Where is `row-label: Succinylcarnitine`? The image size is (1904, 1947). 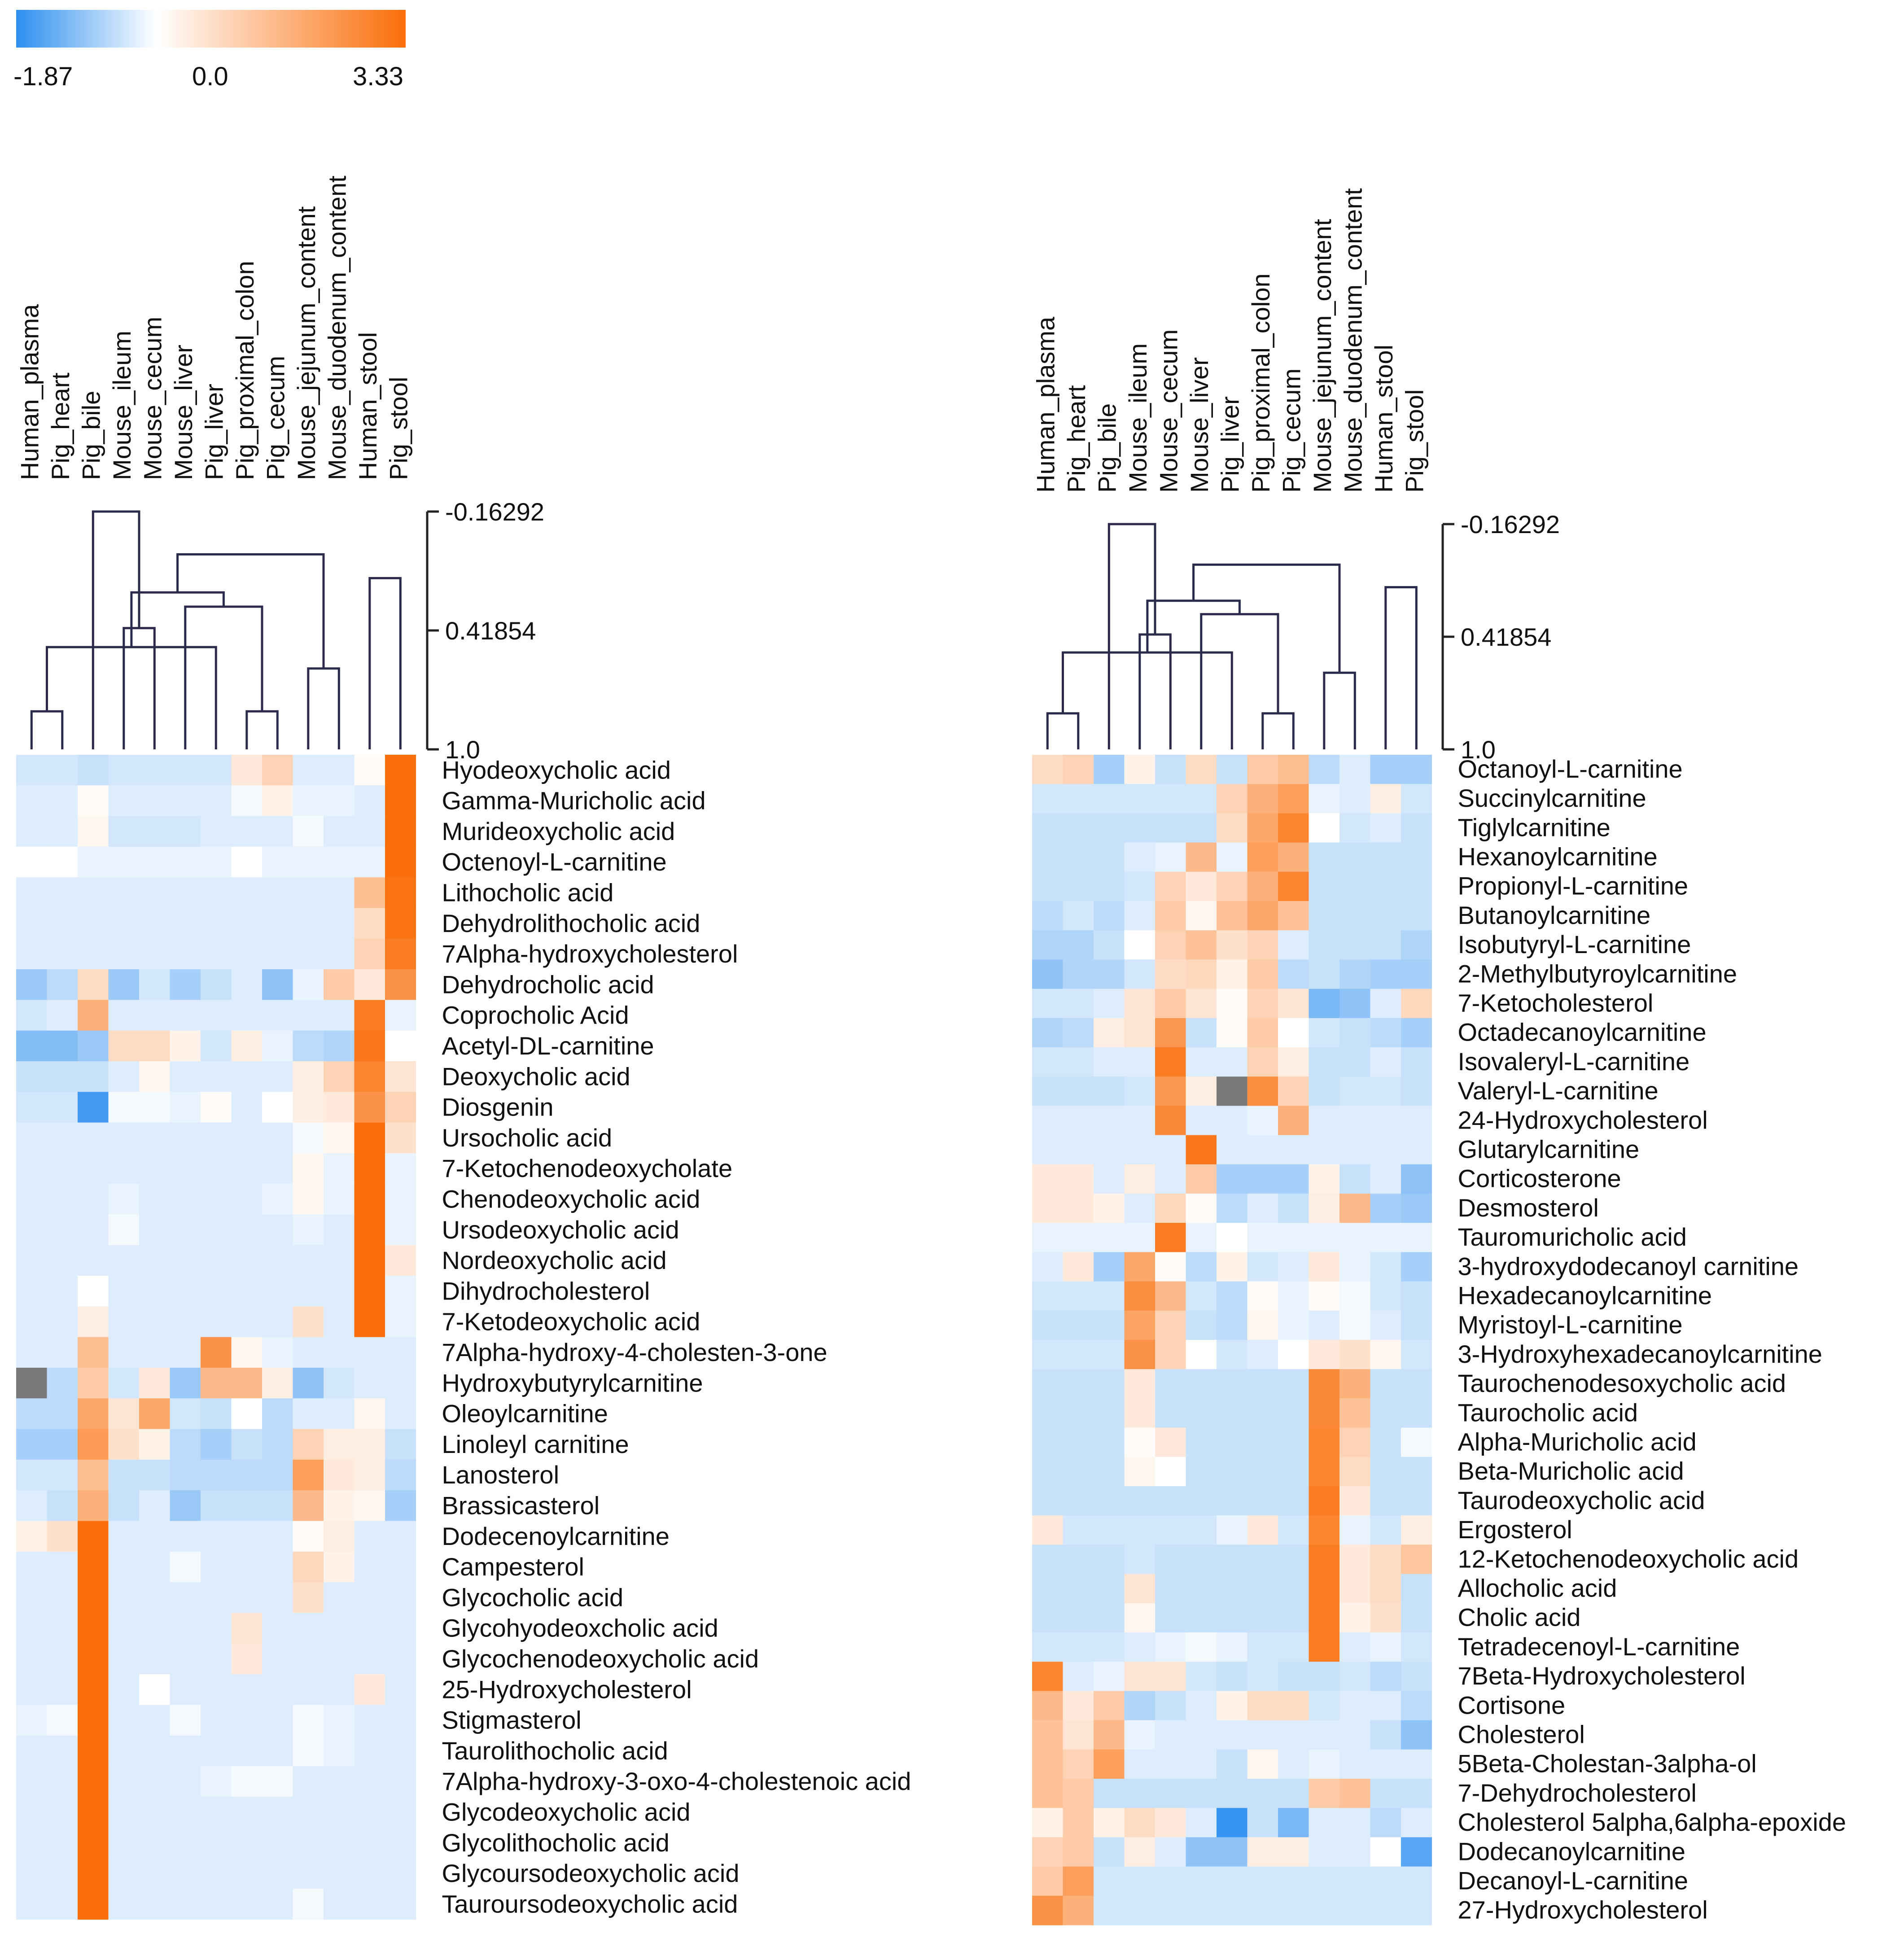 row-label: Succinylcarnitine is located at coordinates (1552, 798).